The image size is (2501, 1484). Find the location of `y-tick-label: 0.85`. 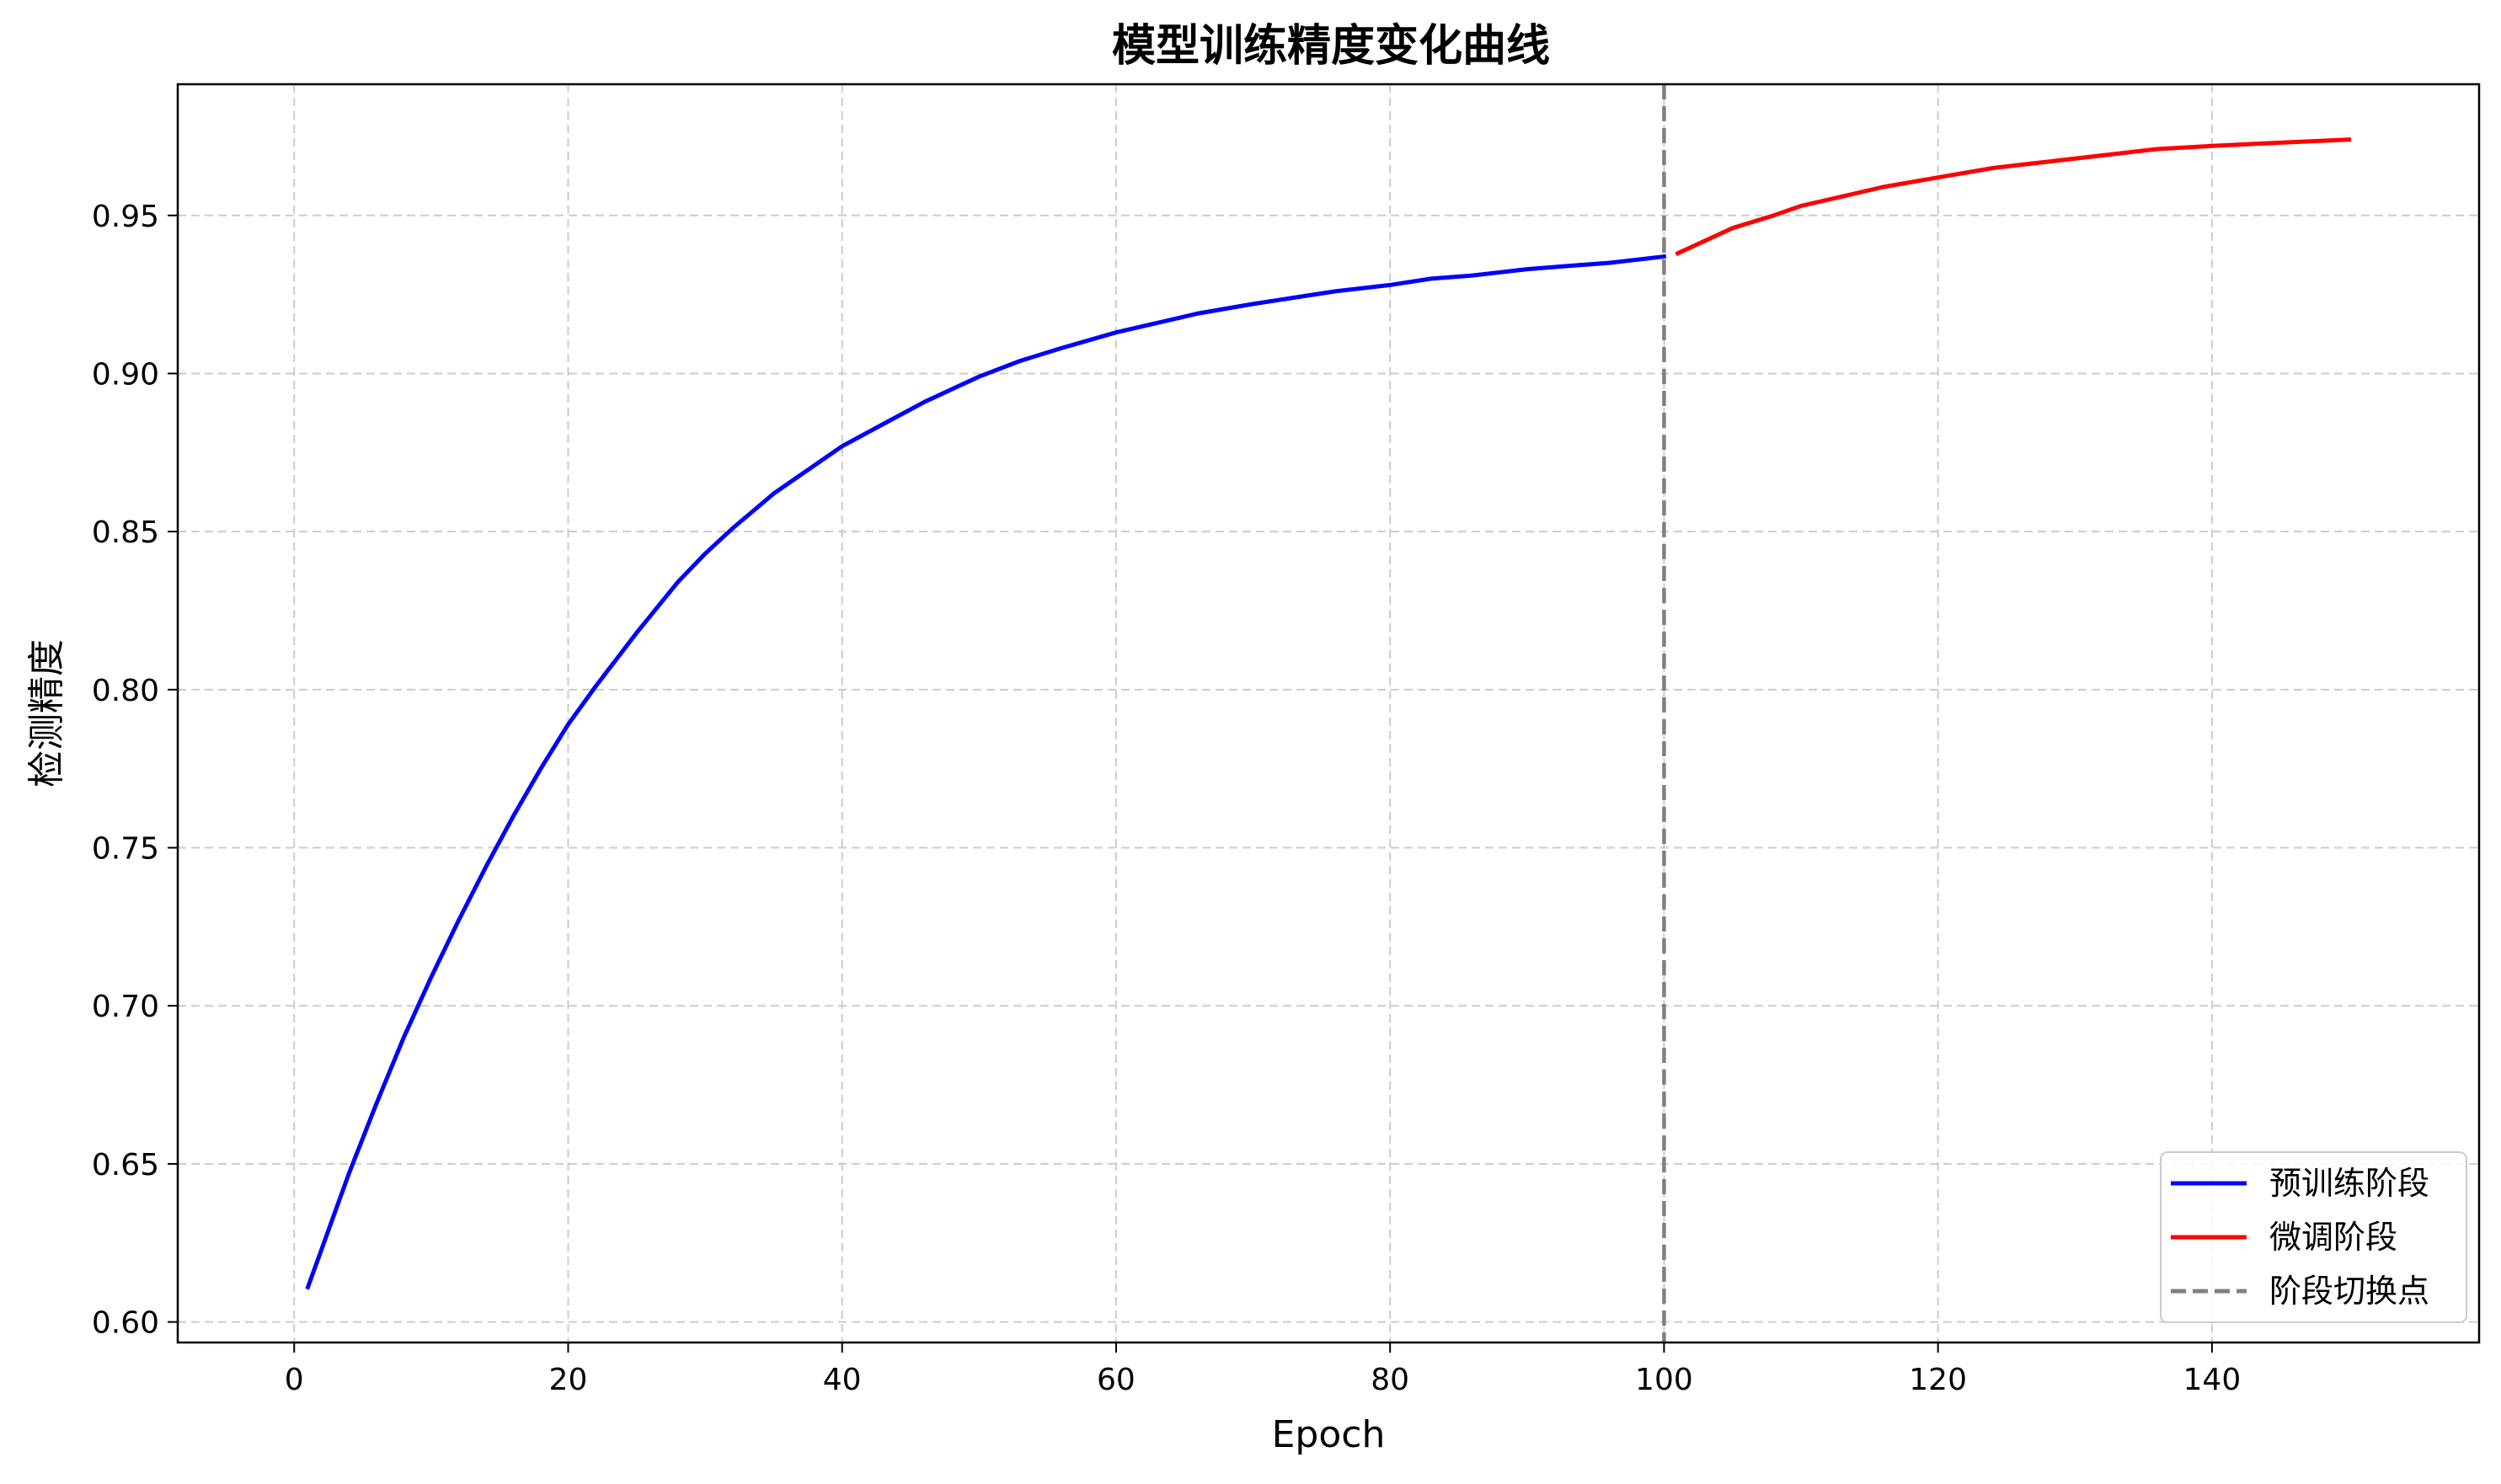

y-tick-label: 0.85 is located at coordinates (125, 532).